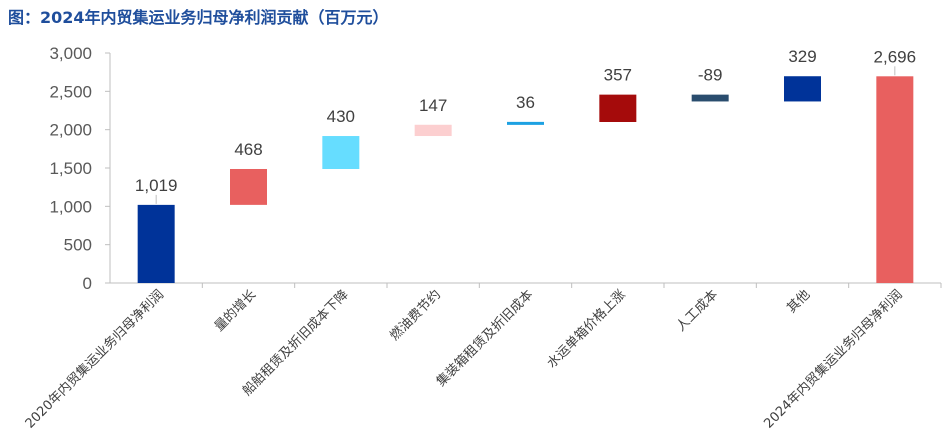 The image size is (949, 439). I want to click on category-label: 水运单箱价格上涨, so click(586, 329).